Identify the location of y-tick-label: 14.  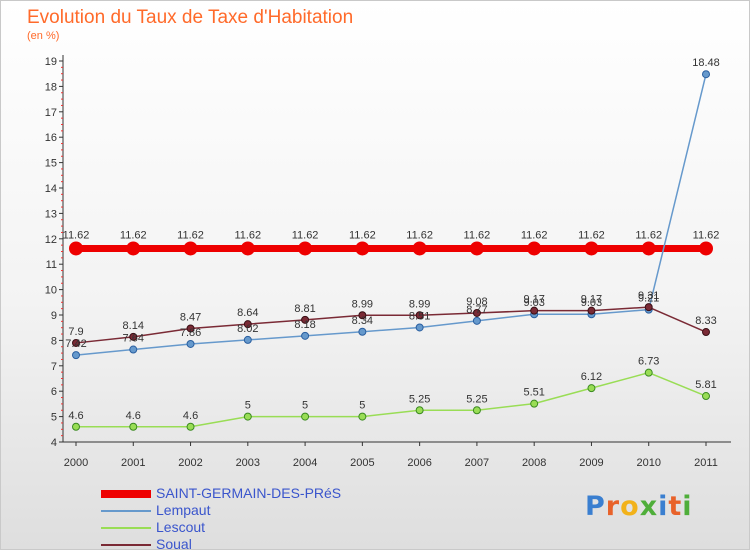
(51, 189).